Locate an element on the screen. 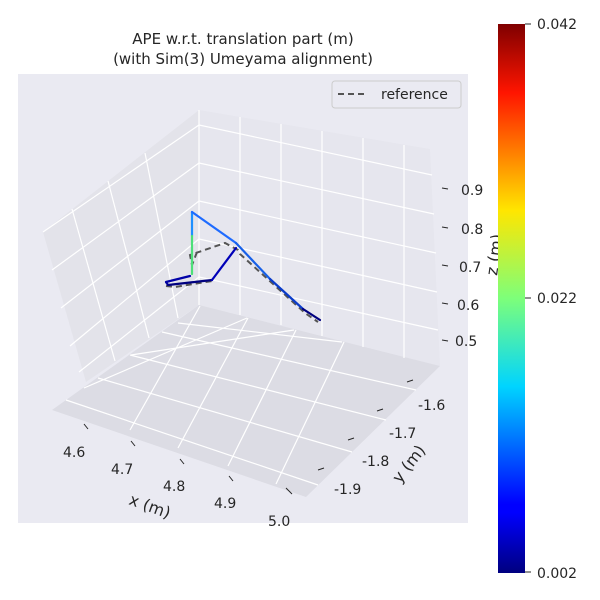 This screenshot has width=600, height=600. x-tick-label: 4.7 is located at coordinates (122, 470).